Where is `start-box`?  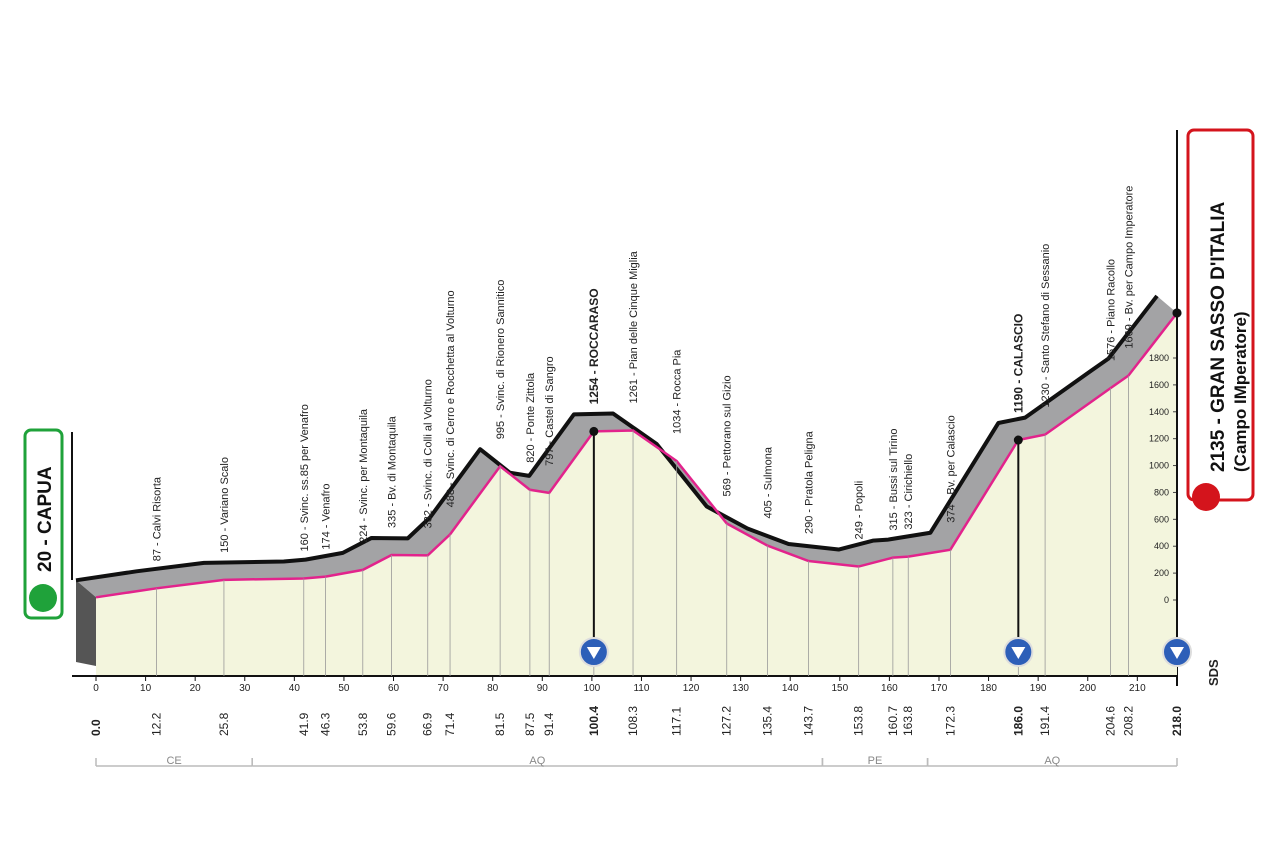 start-box is located at coordinates (43, 524).